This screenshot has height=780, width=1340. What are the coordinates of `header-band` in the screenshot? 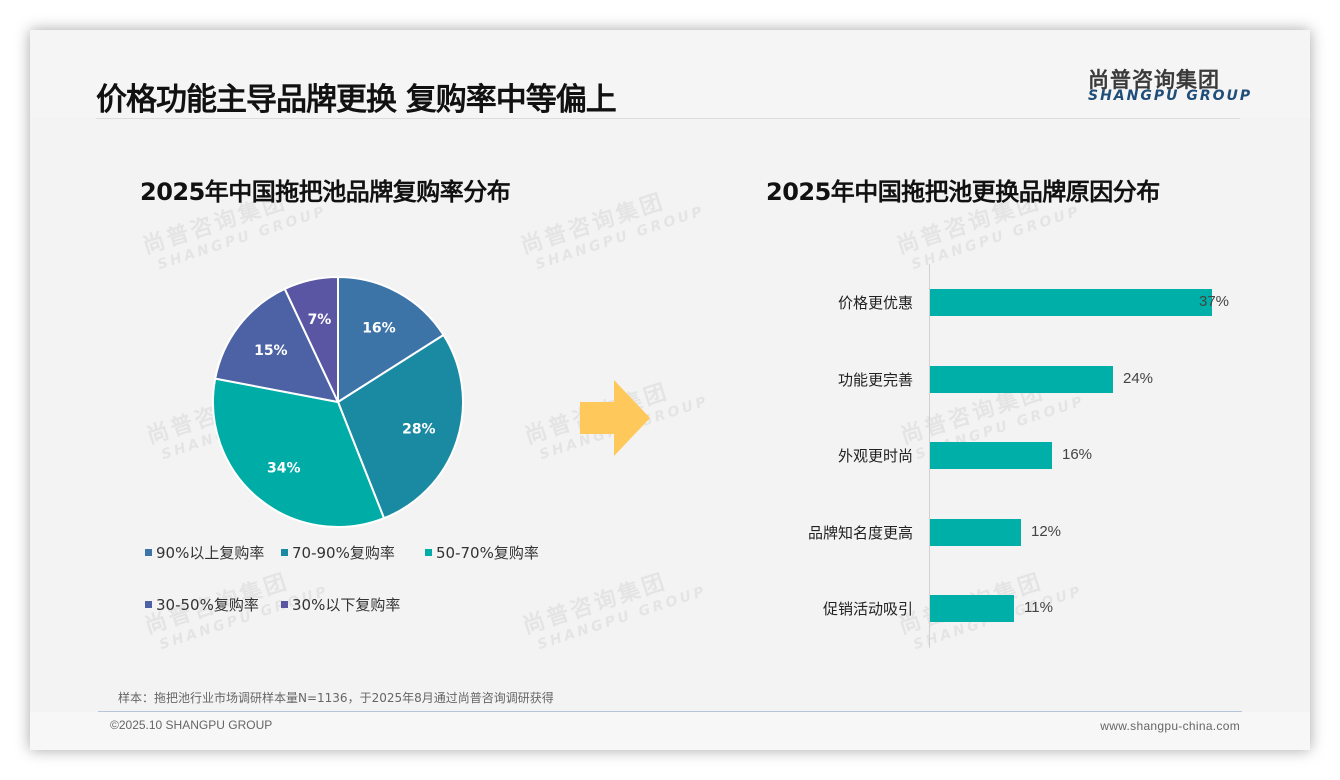 It's located at (670, 74).